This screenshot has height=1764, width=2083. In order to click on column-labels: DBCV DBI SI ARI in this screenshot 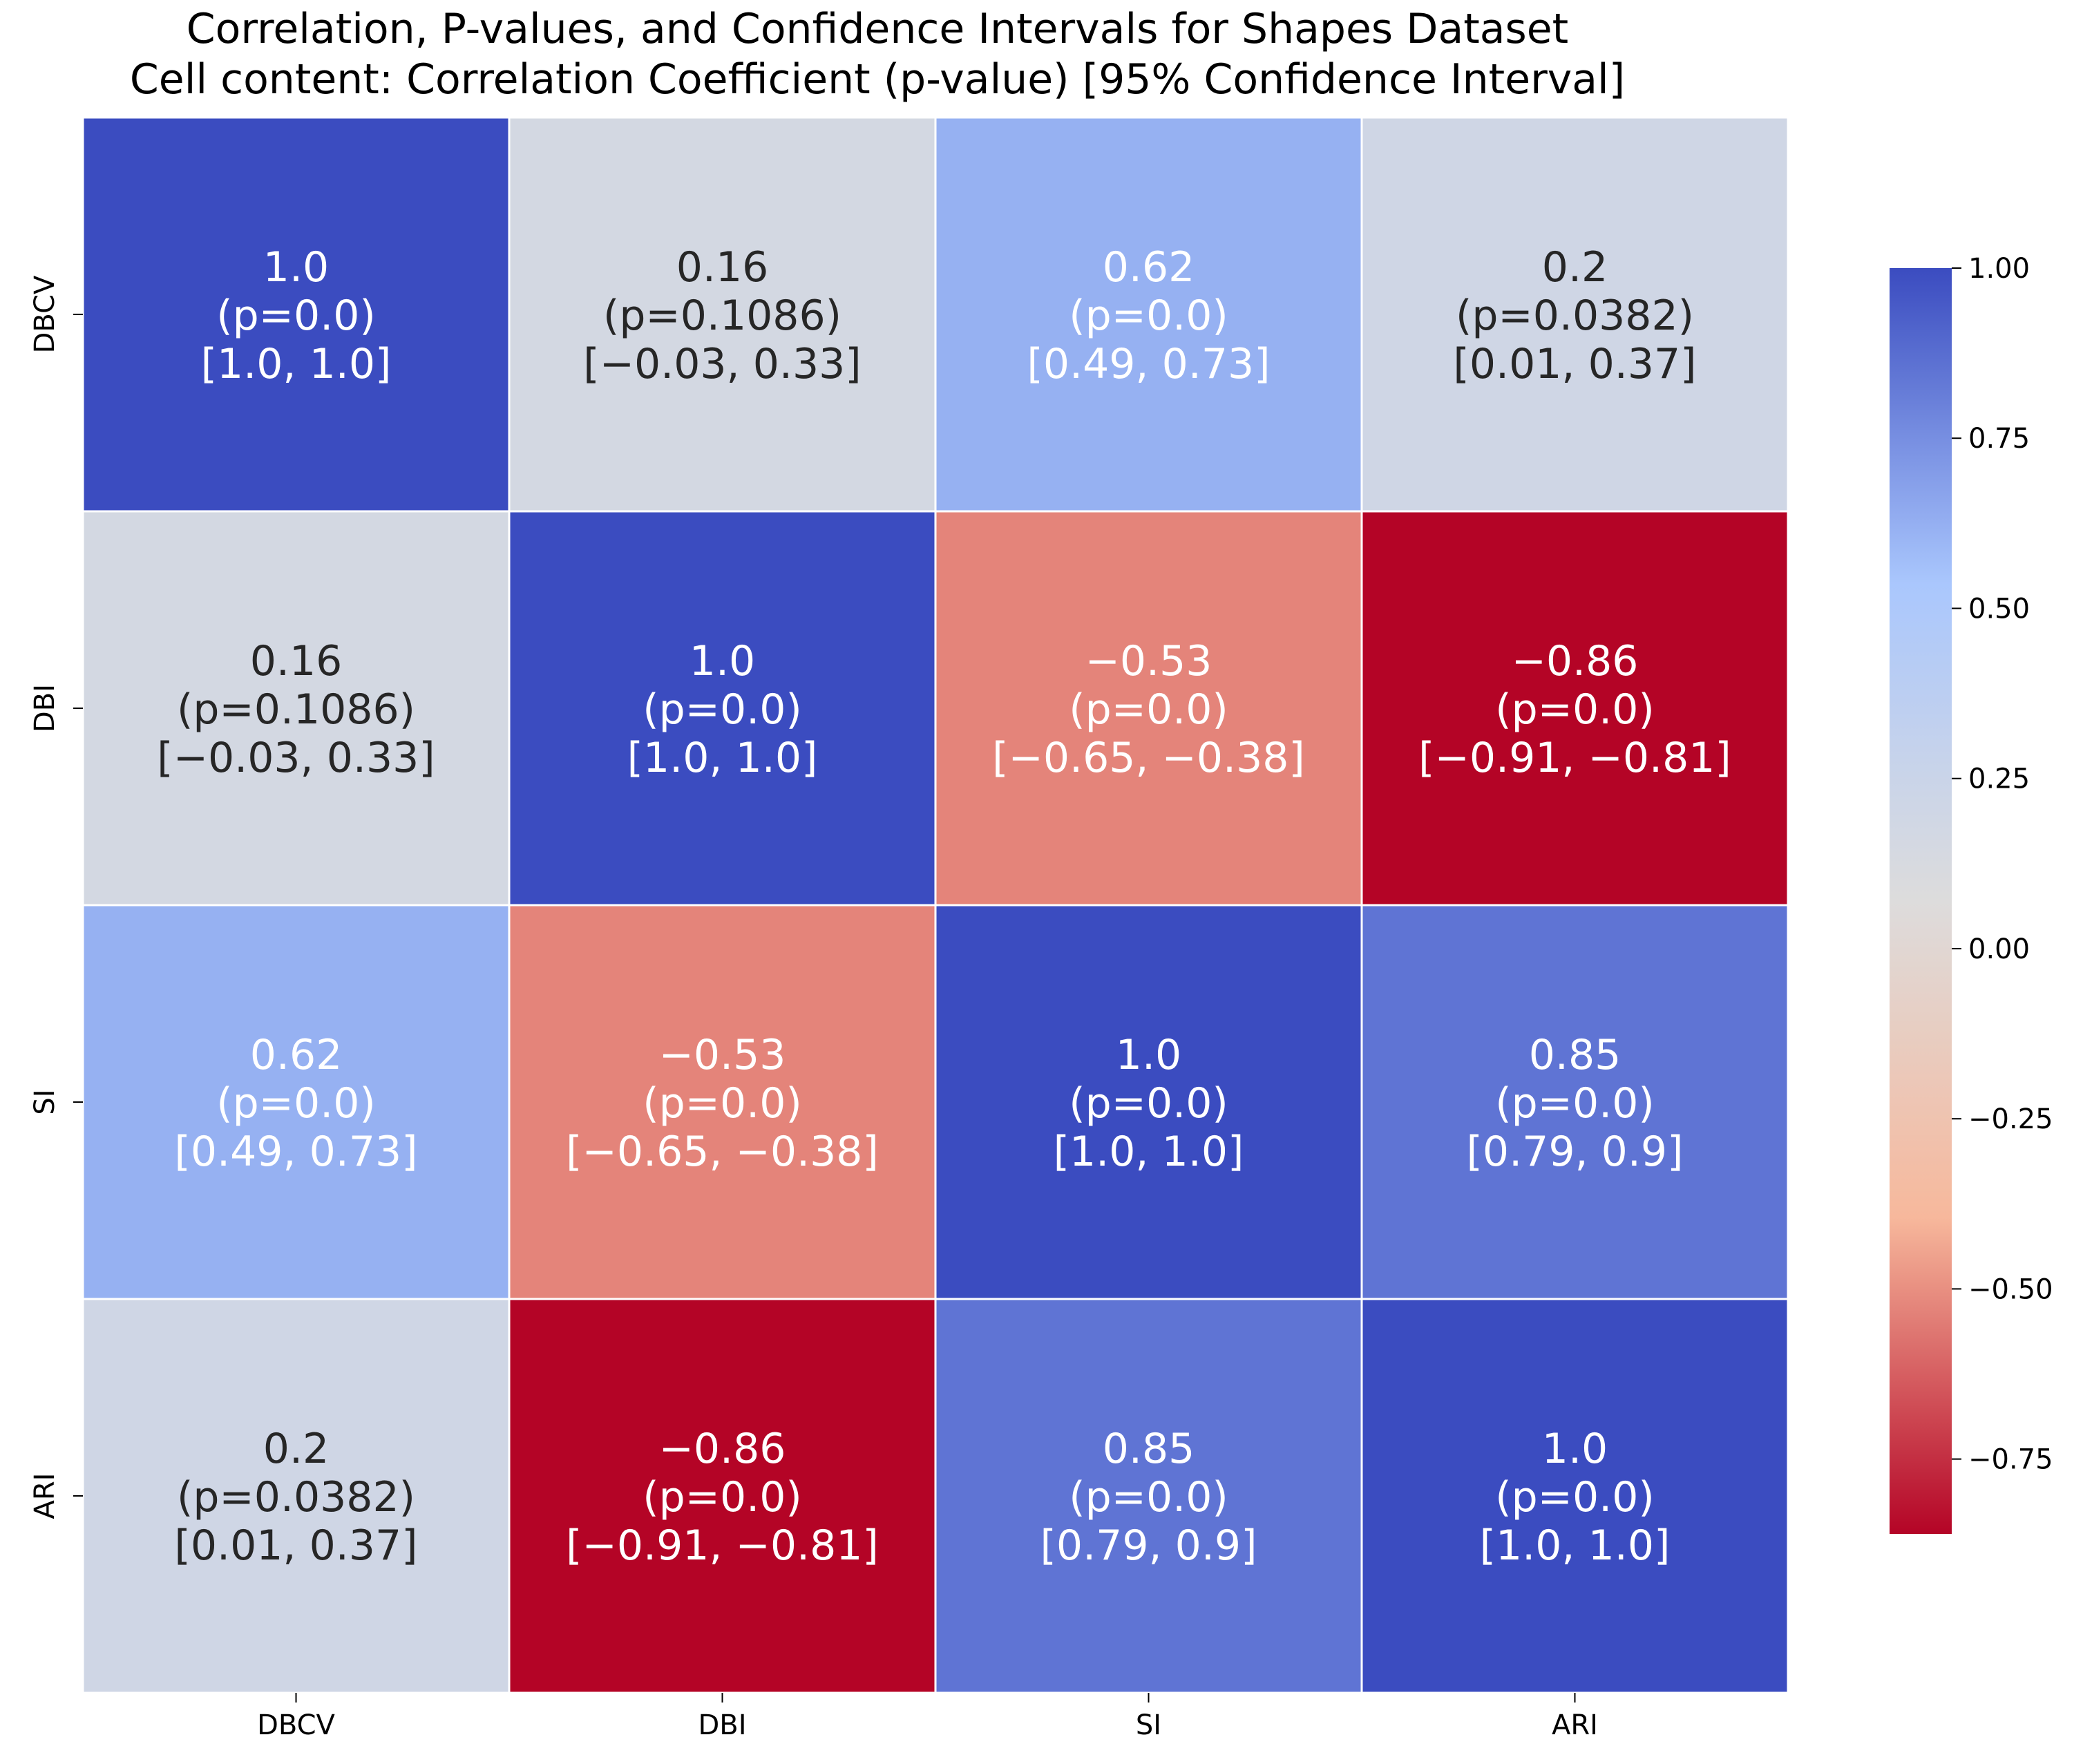, I will do `click(927, 1717)`.